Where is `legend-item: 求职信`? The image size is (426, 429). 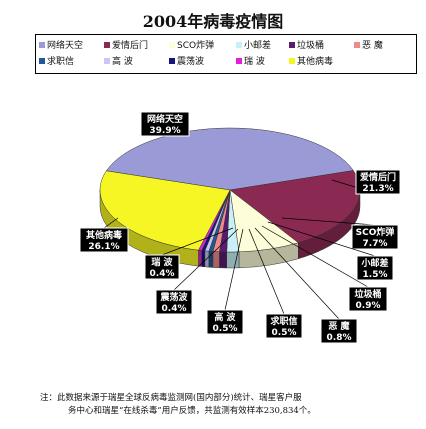
legend-item: 求职信 is located at coordinates (56, 62).